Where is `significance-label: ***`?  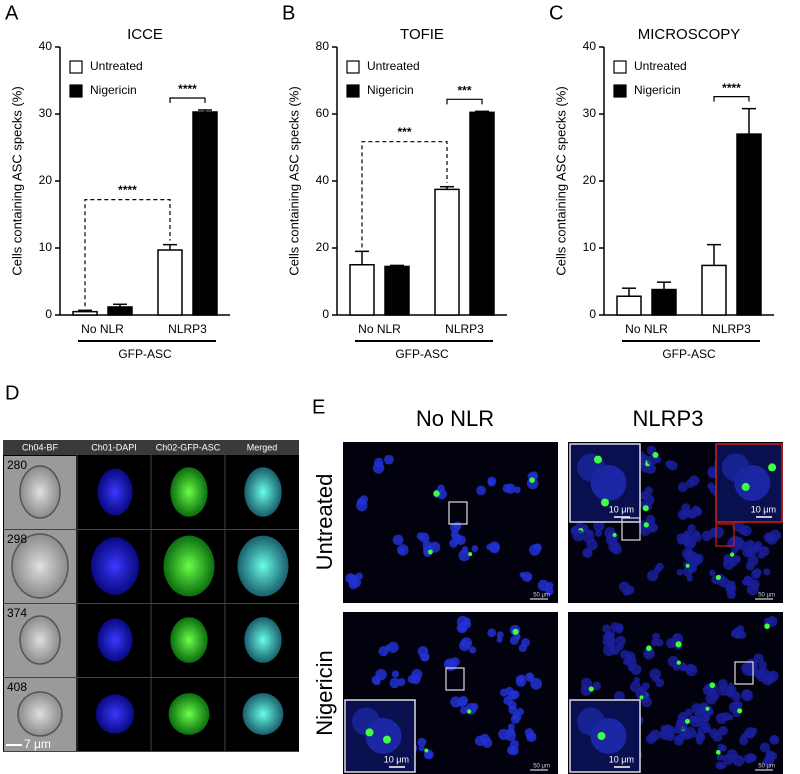
significance-label: *** is located at coordinates (464, 90).